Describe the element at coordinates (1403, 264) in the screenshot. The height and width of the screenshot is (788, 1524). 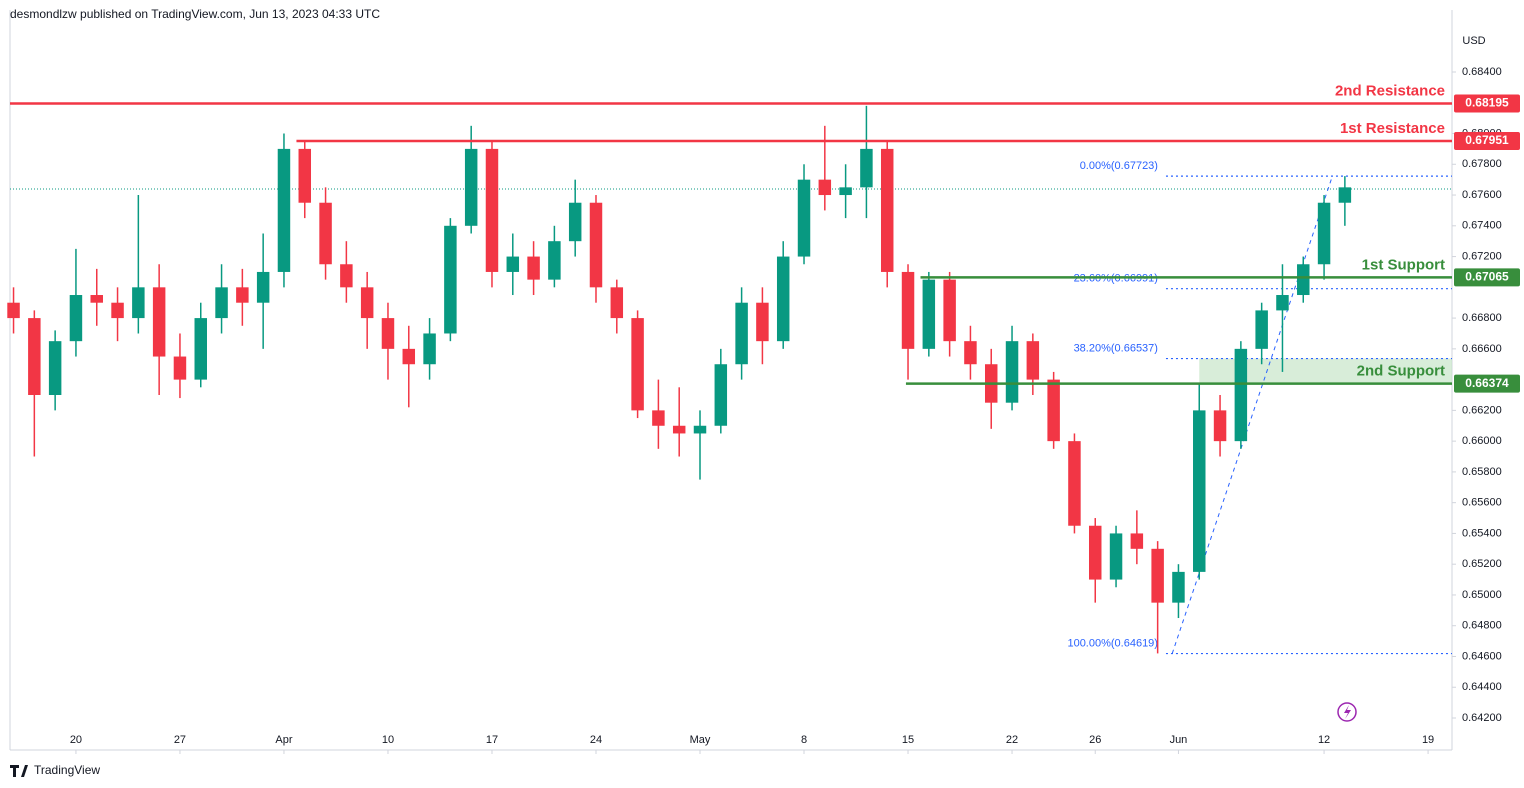
I see `level-name: 1st Support` at that location.